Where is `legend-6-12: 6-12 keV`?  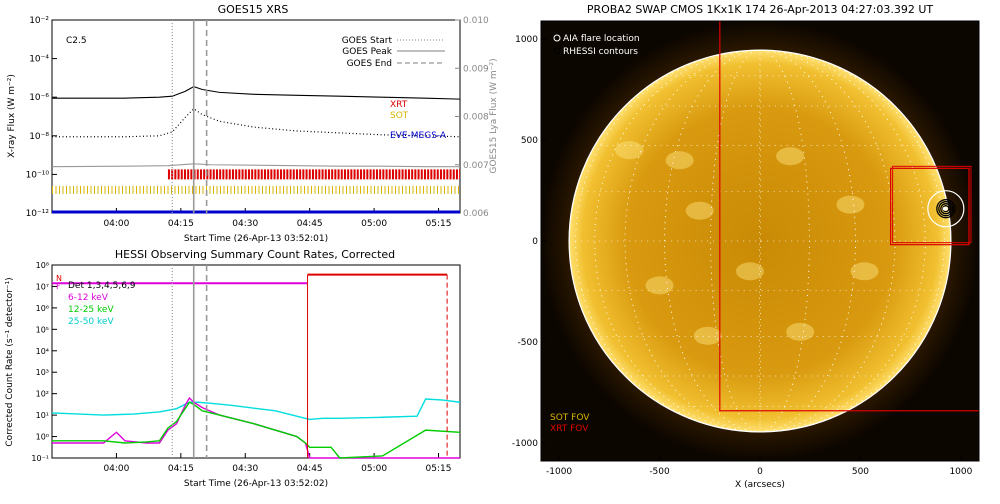 legend-6-12: 6-12 keV is located at coordinates (88, 298).